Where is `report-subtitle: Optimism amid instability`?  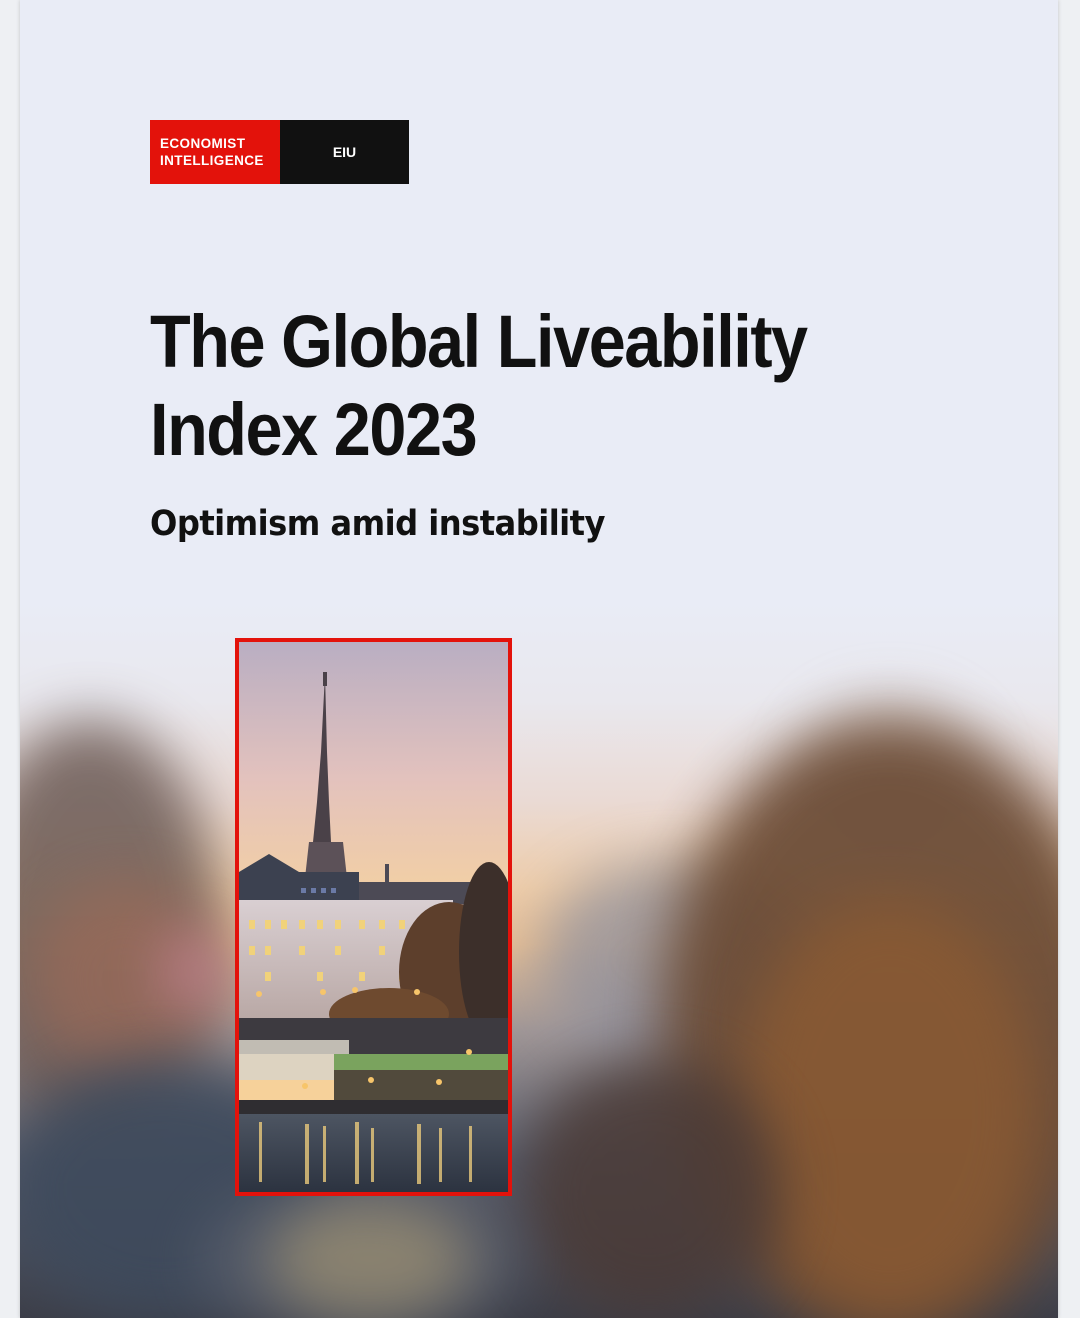 report-subtitle: Optimism amid instability is located at coordinates (377, 524).